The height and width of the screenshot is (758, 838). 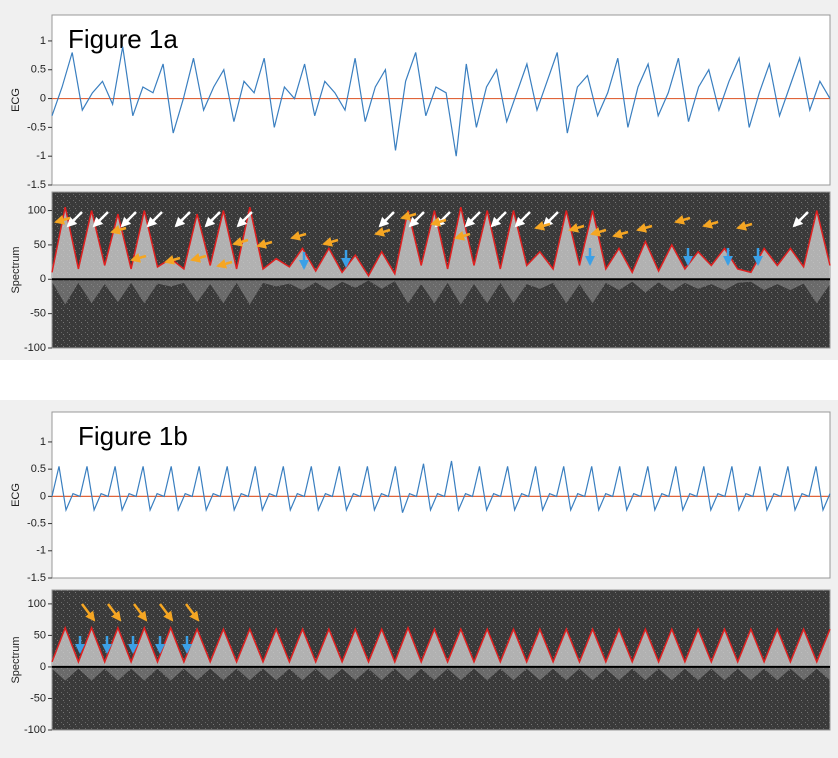 I want to click on gap, so click(x=419, y=380).